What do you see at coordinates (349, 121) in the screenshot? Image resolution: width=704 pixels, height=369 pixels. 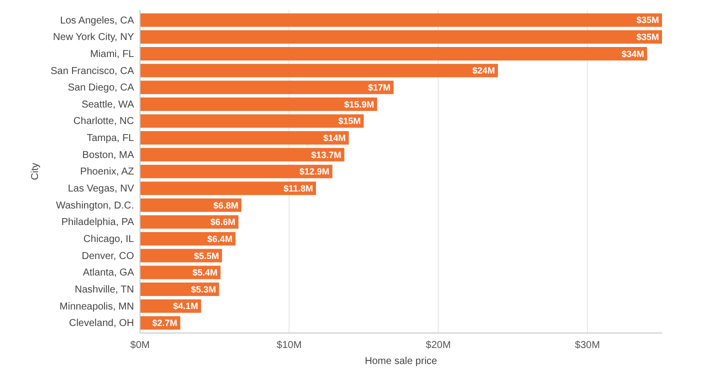 I see `data-label: $15M` at bounding box center [349, 121].